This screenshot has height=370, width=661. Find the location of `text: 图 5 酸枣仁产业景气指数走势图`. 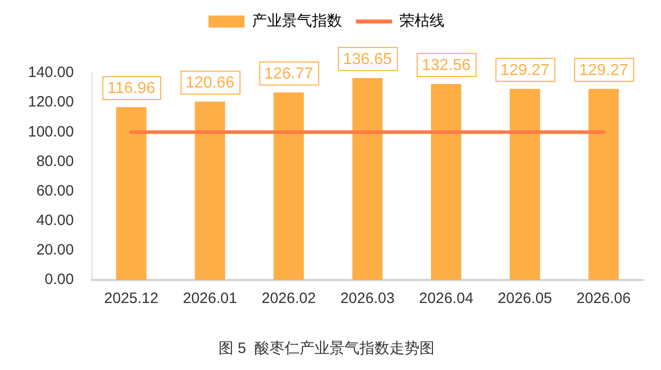

text: 图 5 酸枣仁产业景气指数走势图 is located at coordinates (326, 349).